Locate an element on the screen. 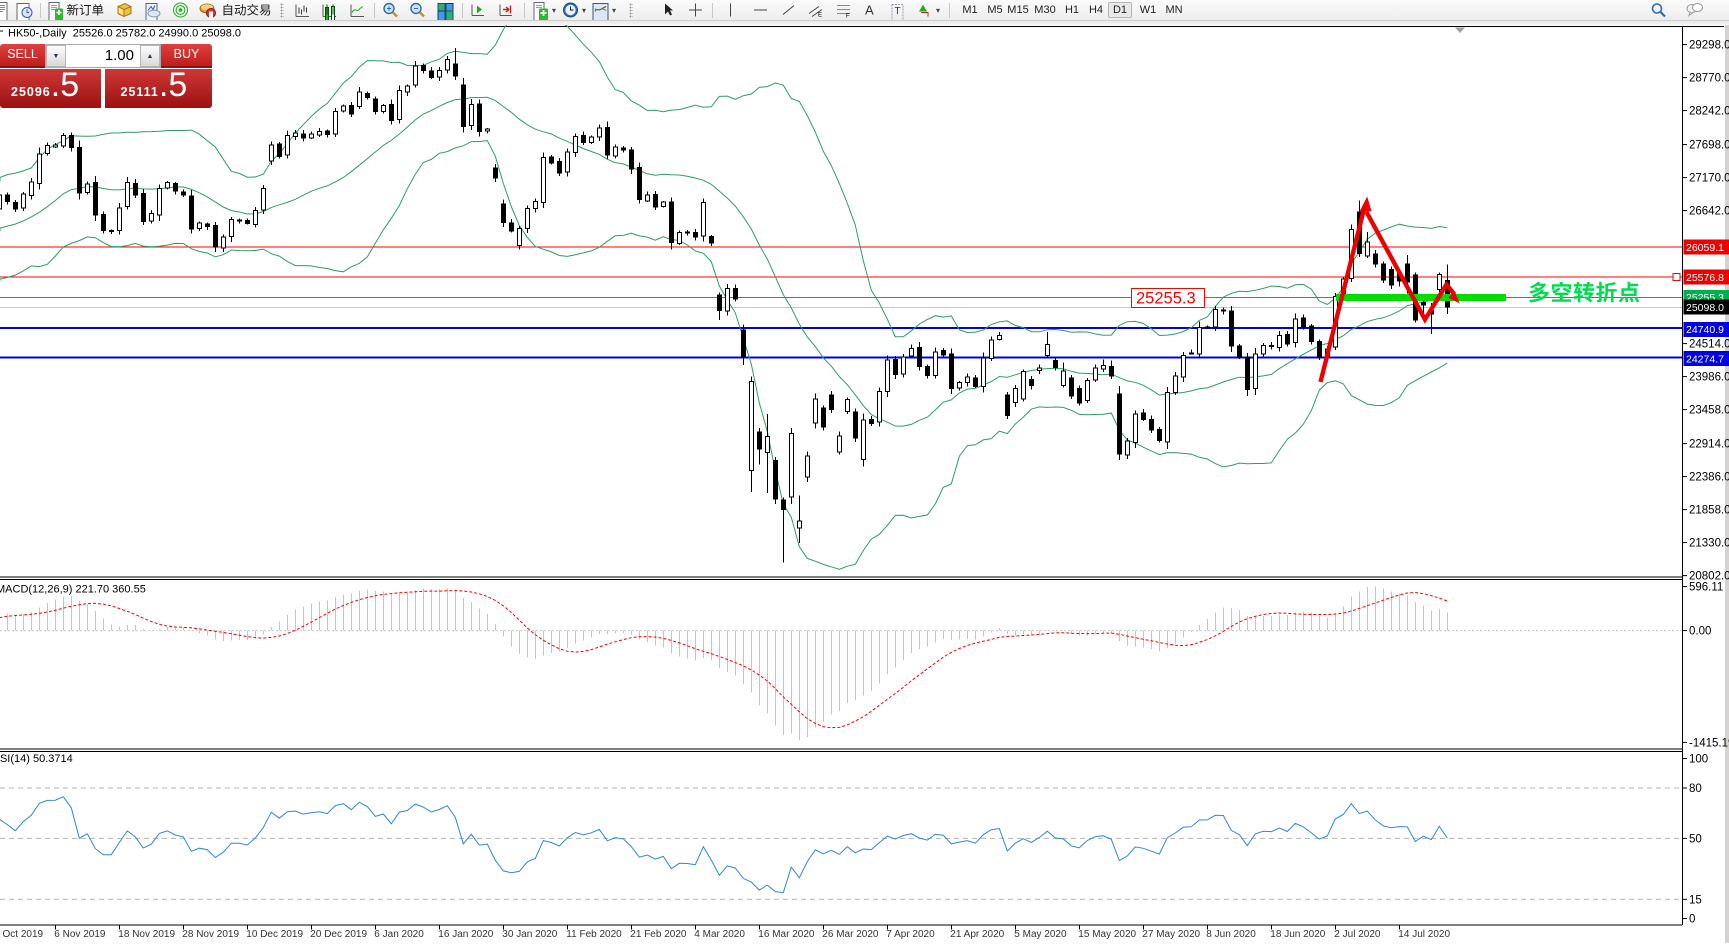  svg-text: 0.00 is located at coordinates (1700, 632).